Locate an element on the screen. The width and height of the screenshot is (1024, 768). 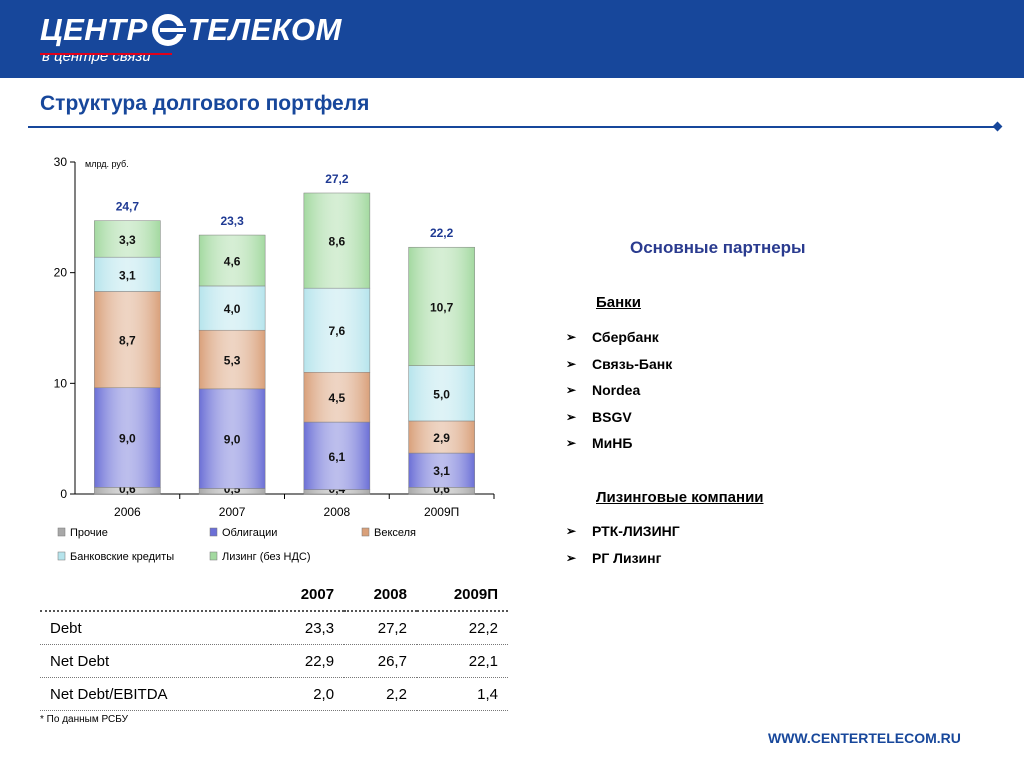
data-label: 7,6 is located at coordinates (337, 331).